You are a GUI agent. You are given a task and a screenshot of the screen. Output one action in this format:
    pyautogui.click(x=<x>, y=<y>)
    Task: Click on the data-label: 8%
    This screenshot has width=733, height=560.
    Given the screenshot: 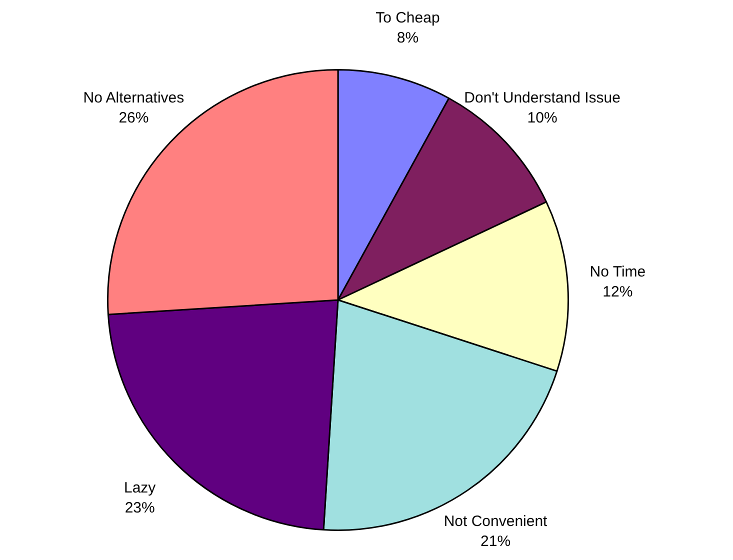 What is the action you would take?
    pyautogui.click(x=407, y=38)
    